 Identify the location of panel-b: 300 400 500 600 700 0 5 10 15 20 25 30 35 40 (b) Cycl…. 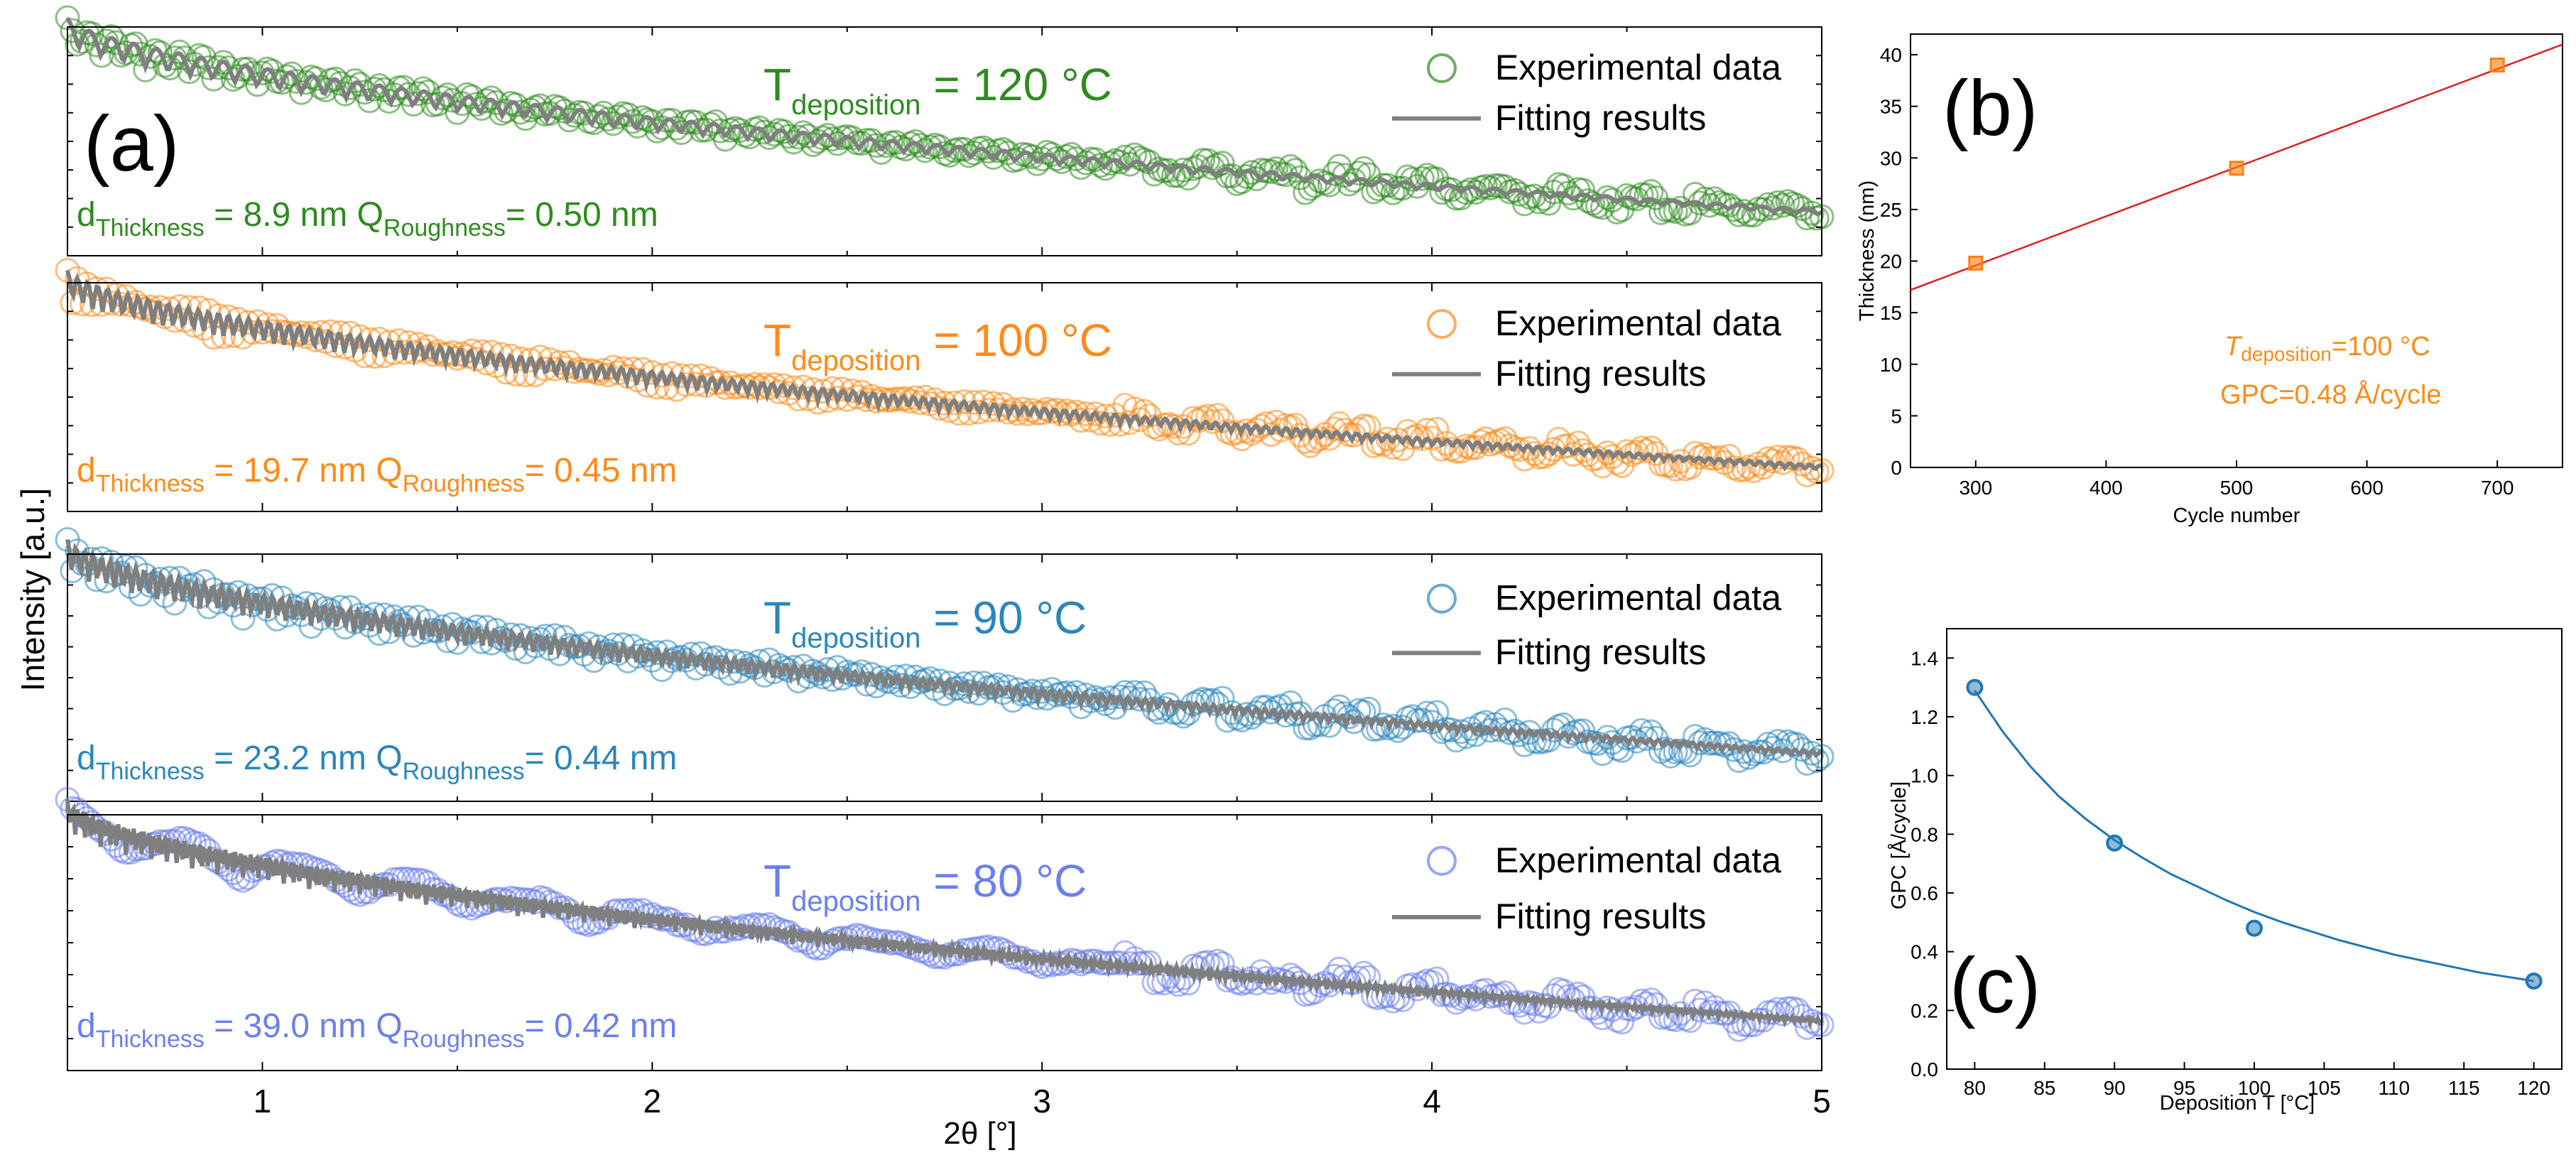
(2209, 280).